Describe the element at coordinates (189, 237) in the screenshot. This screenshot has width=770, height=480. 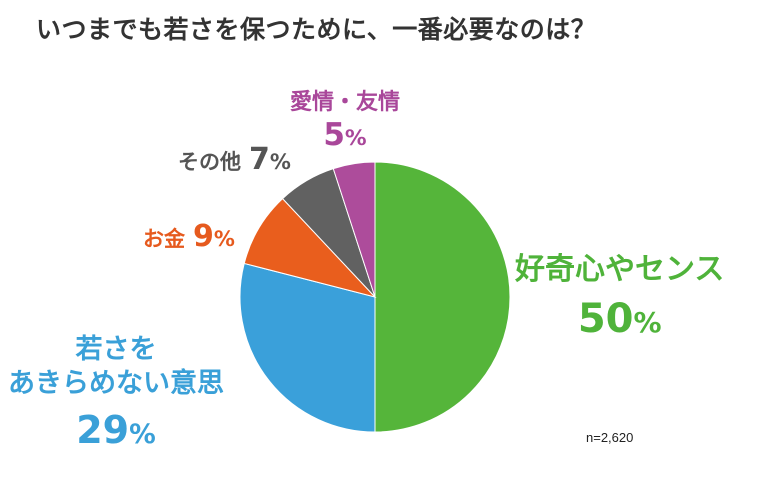
I see `slice-label-money: お金 9%` at that location.